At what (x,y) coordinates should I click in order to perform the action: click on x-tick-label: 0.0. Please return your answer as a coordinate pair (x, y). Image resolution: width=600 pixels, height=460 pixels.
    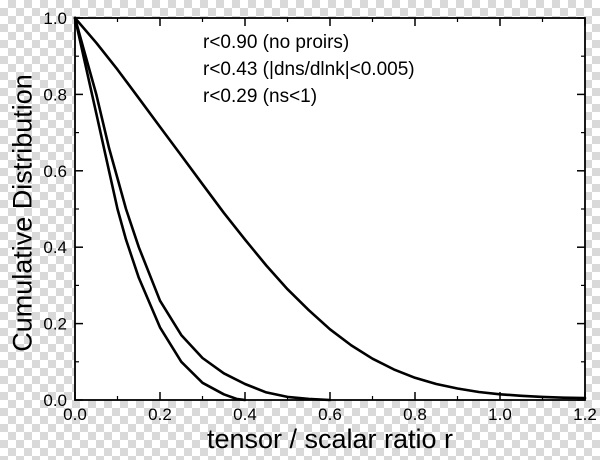
    Looking at the image, I should click on (75, 414).